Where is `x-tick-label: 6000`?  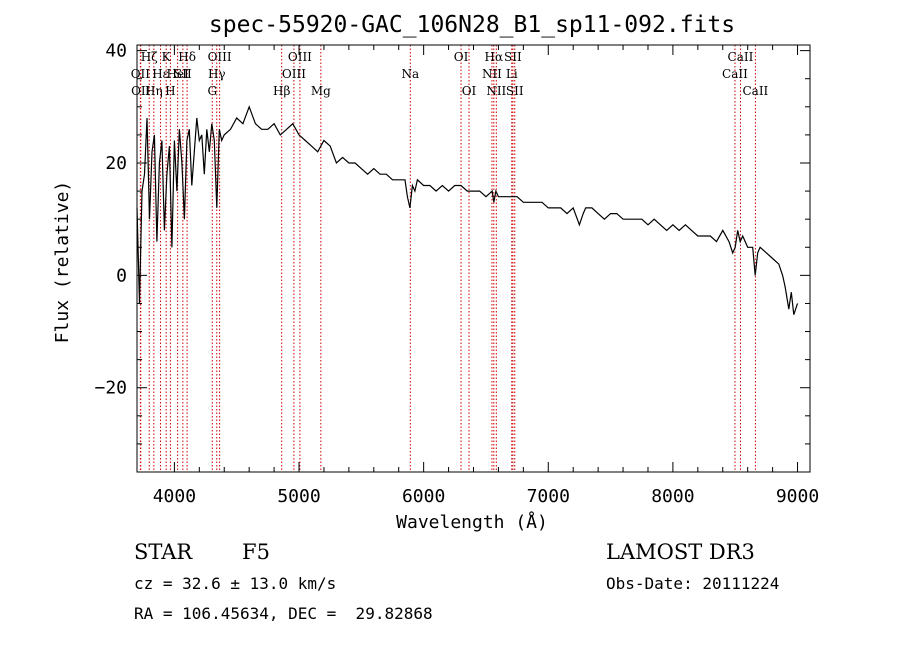 x-tick-label: 6000 is located at coordinates (423, 496).